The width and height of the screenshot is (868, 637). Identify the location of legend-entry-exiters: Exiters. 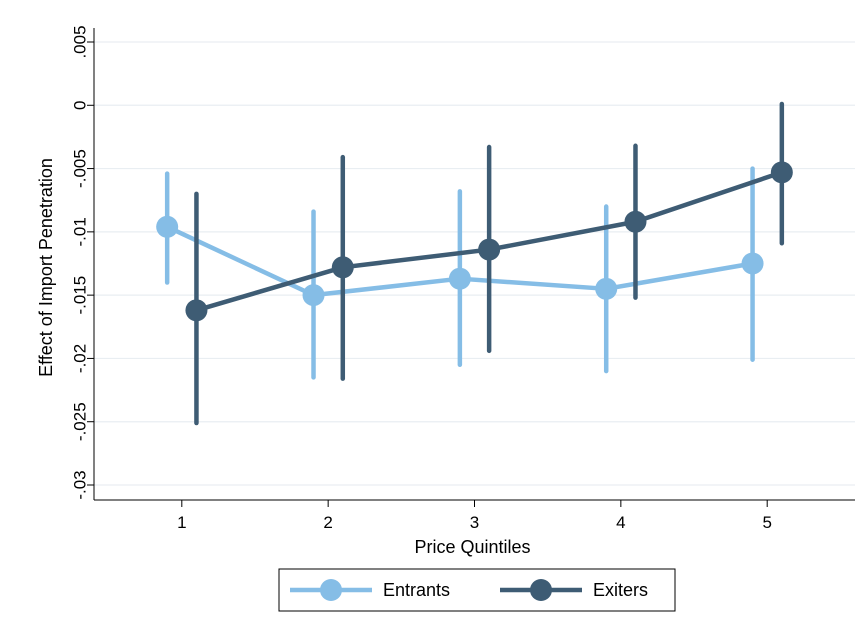
(574, 590).